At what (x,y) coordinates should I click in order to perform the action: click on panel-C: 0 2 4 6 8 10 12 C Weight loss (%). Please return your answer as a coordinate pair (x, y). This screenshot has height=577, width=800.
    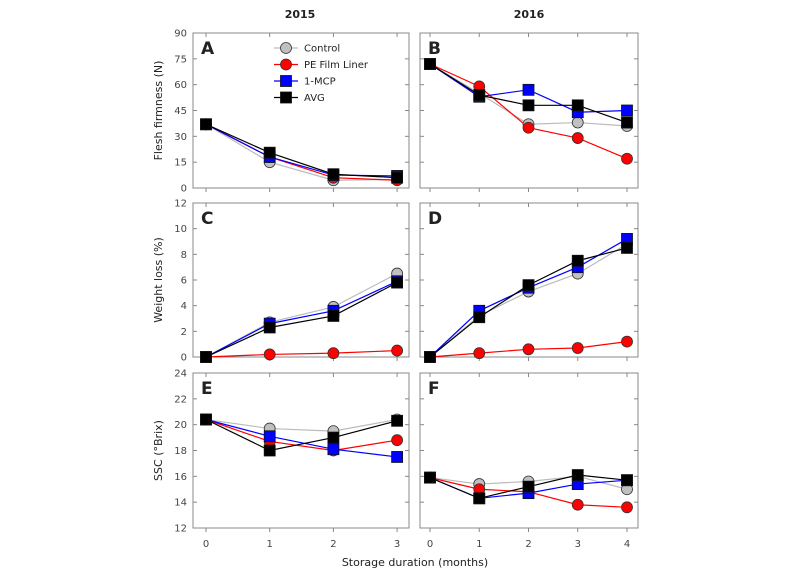
    Looking at the image, I should click on (281, 281).